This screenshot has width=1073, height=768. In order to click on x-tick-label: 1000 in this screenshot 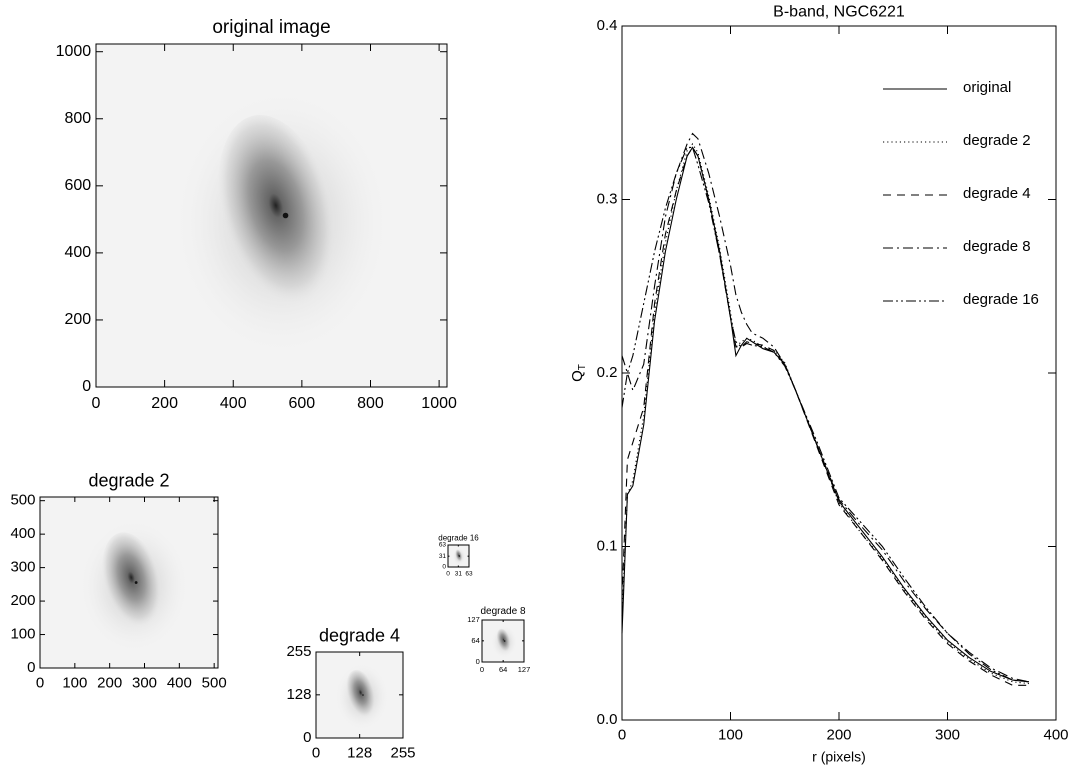, I will do `click(439, 403)`.